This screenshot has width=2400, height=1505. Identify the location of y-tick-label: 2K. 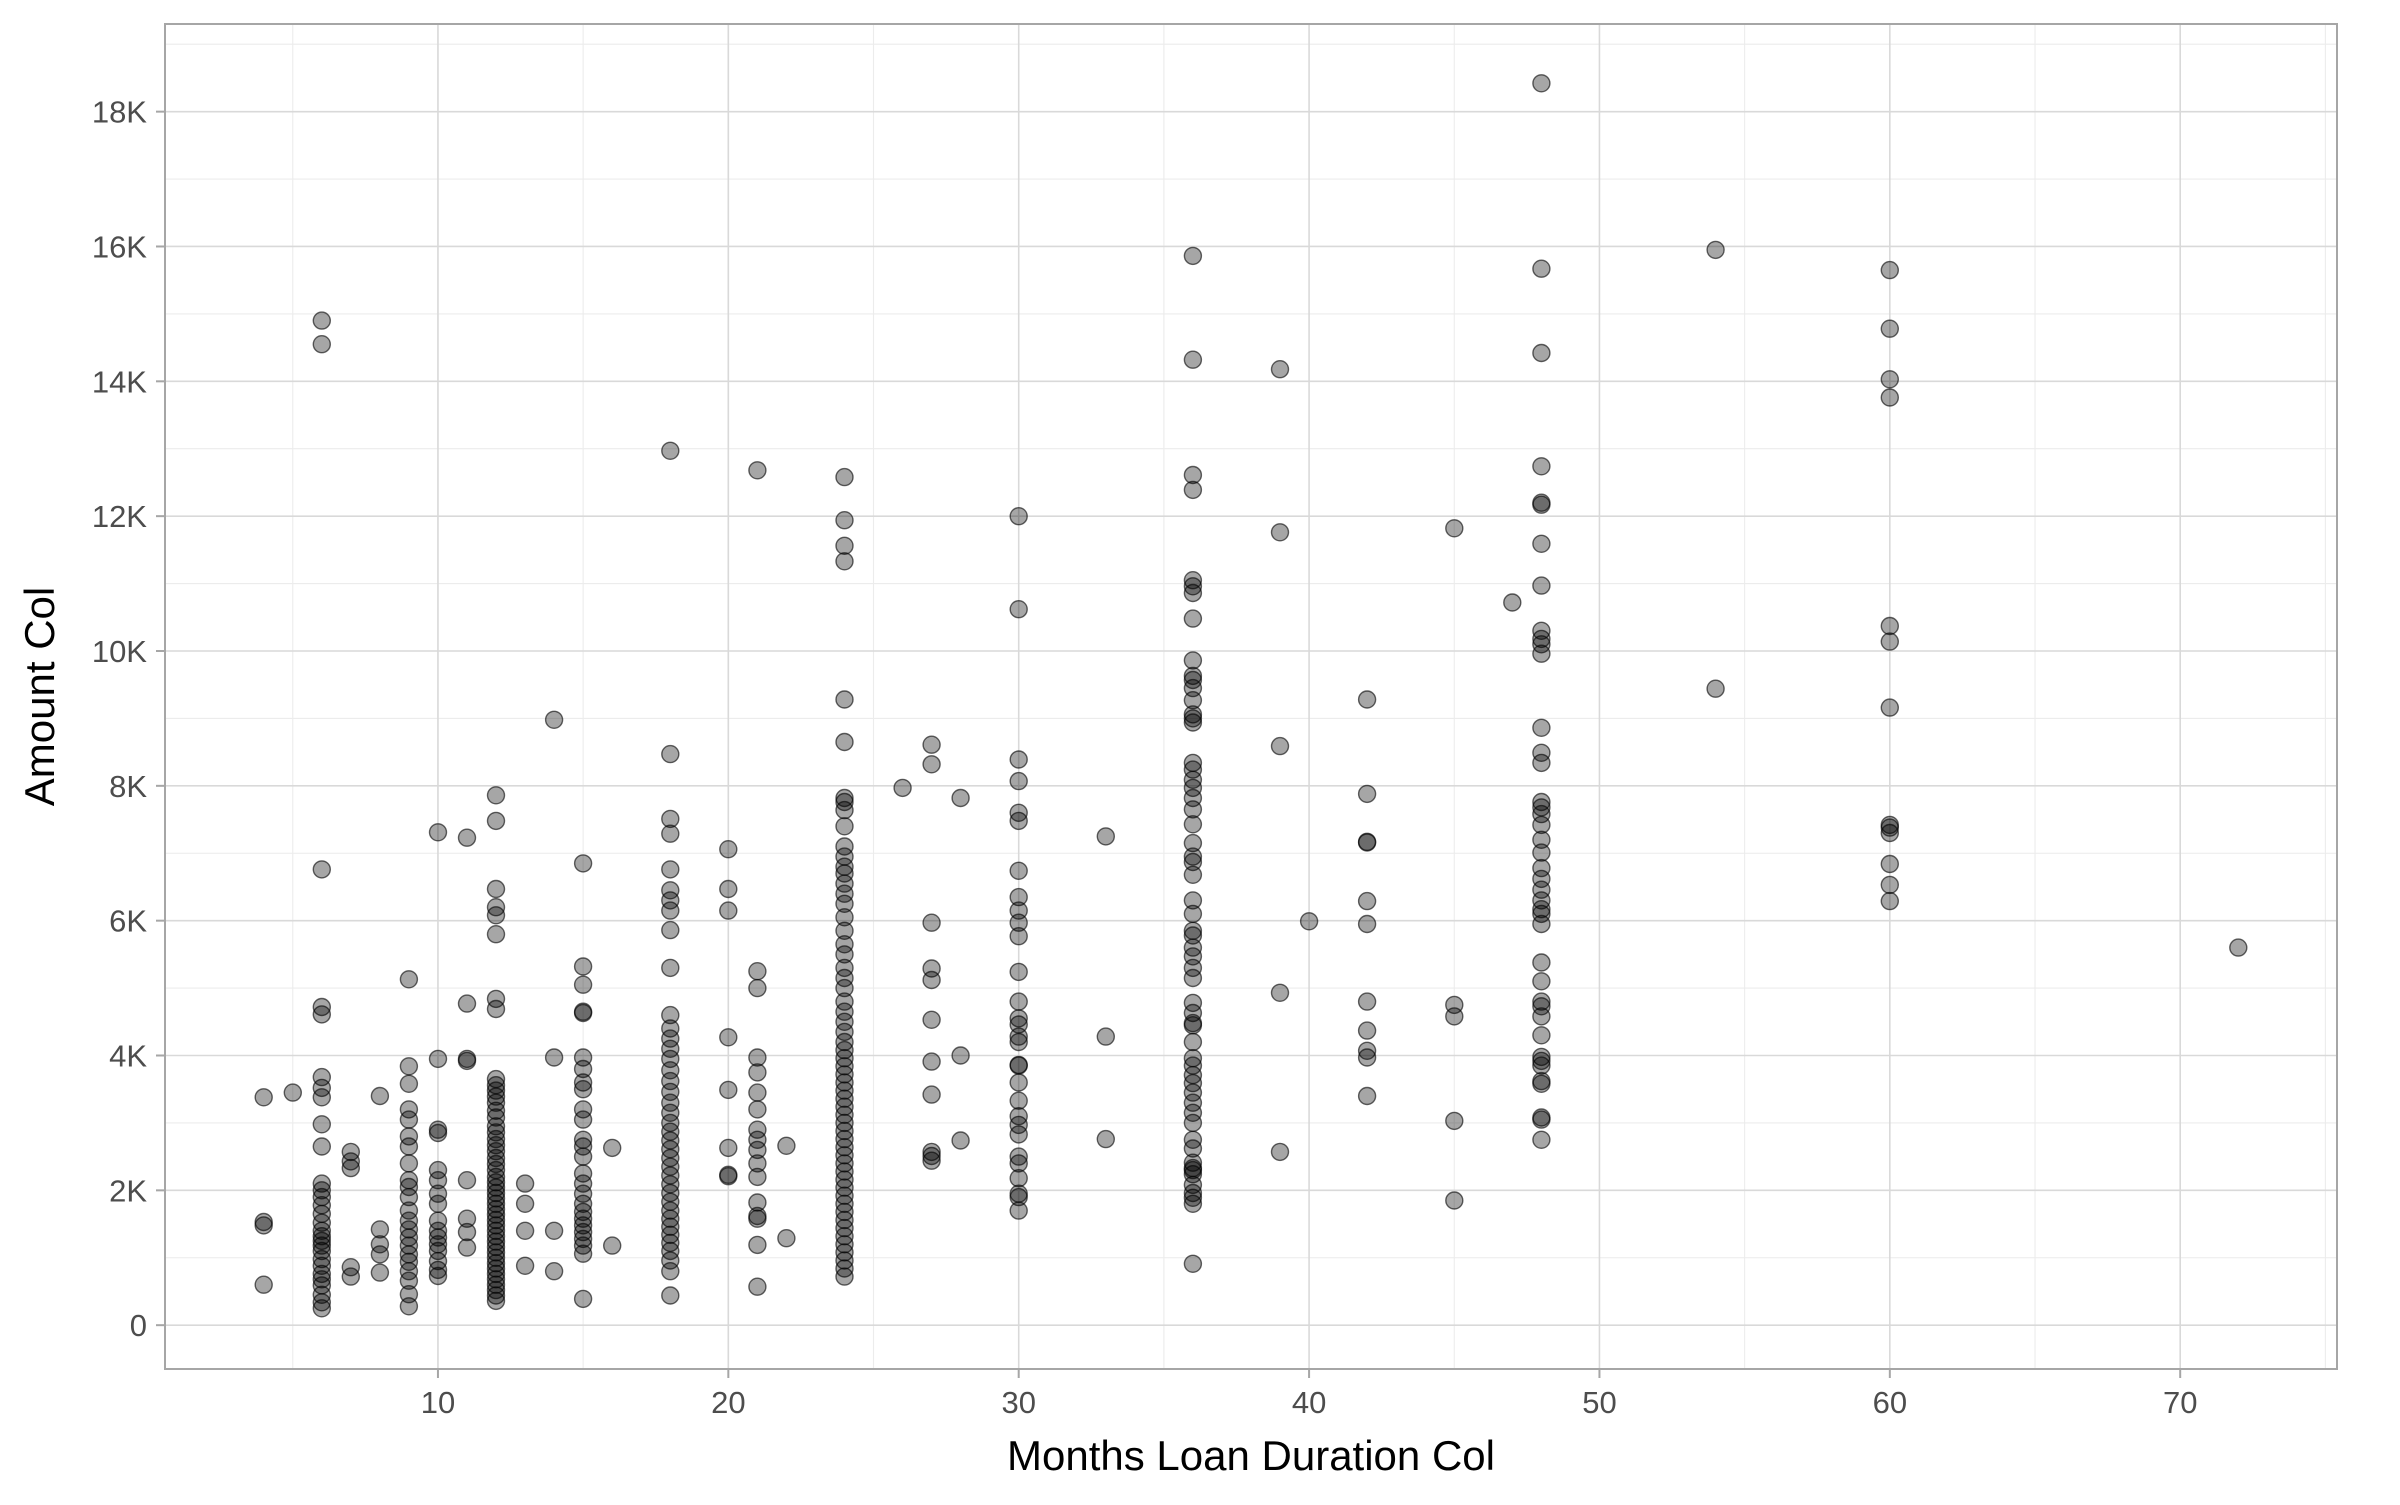
(128, 1190).